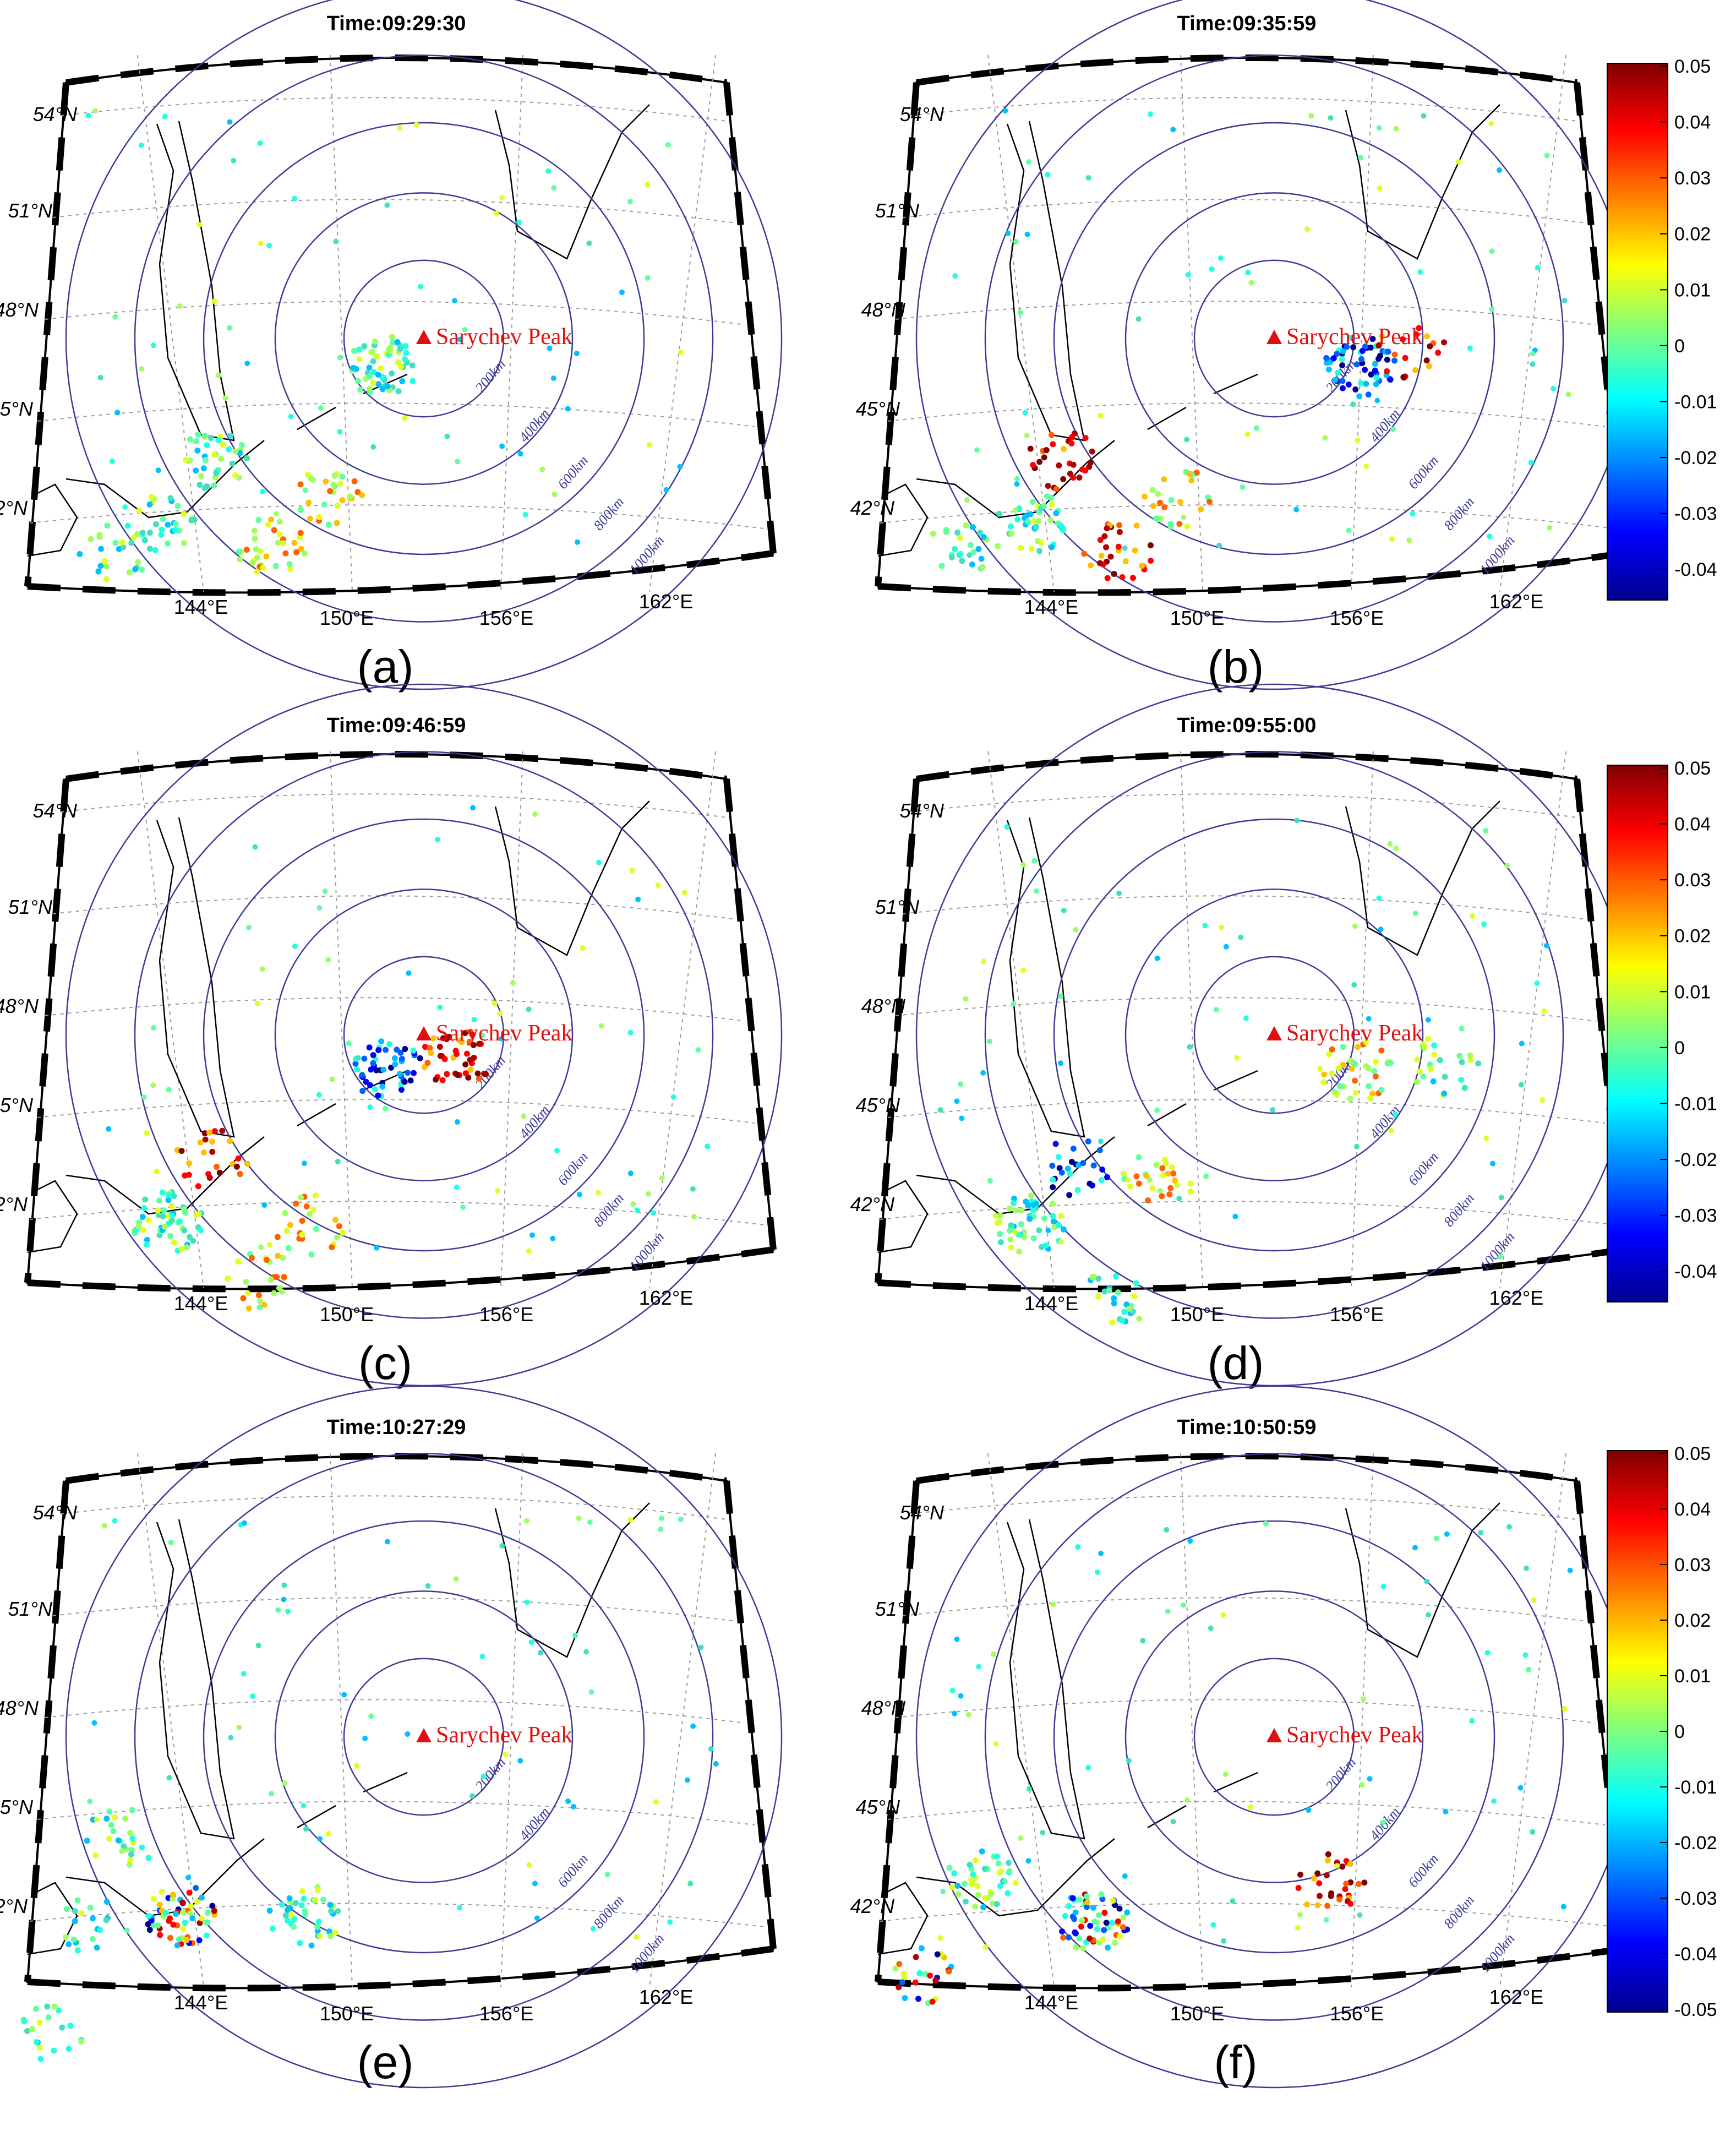  Describe the element at coordinates (17, 409) in the screenshot. I see `lat-label: 45°N` at that location.